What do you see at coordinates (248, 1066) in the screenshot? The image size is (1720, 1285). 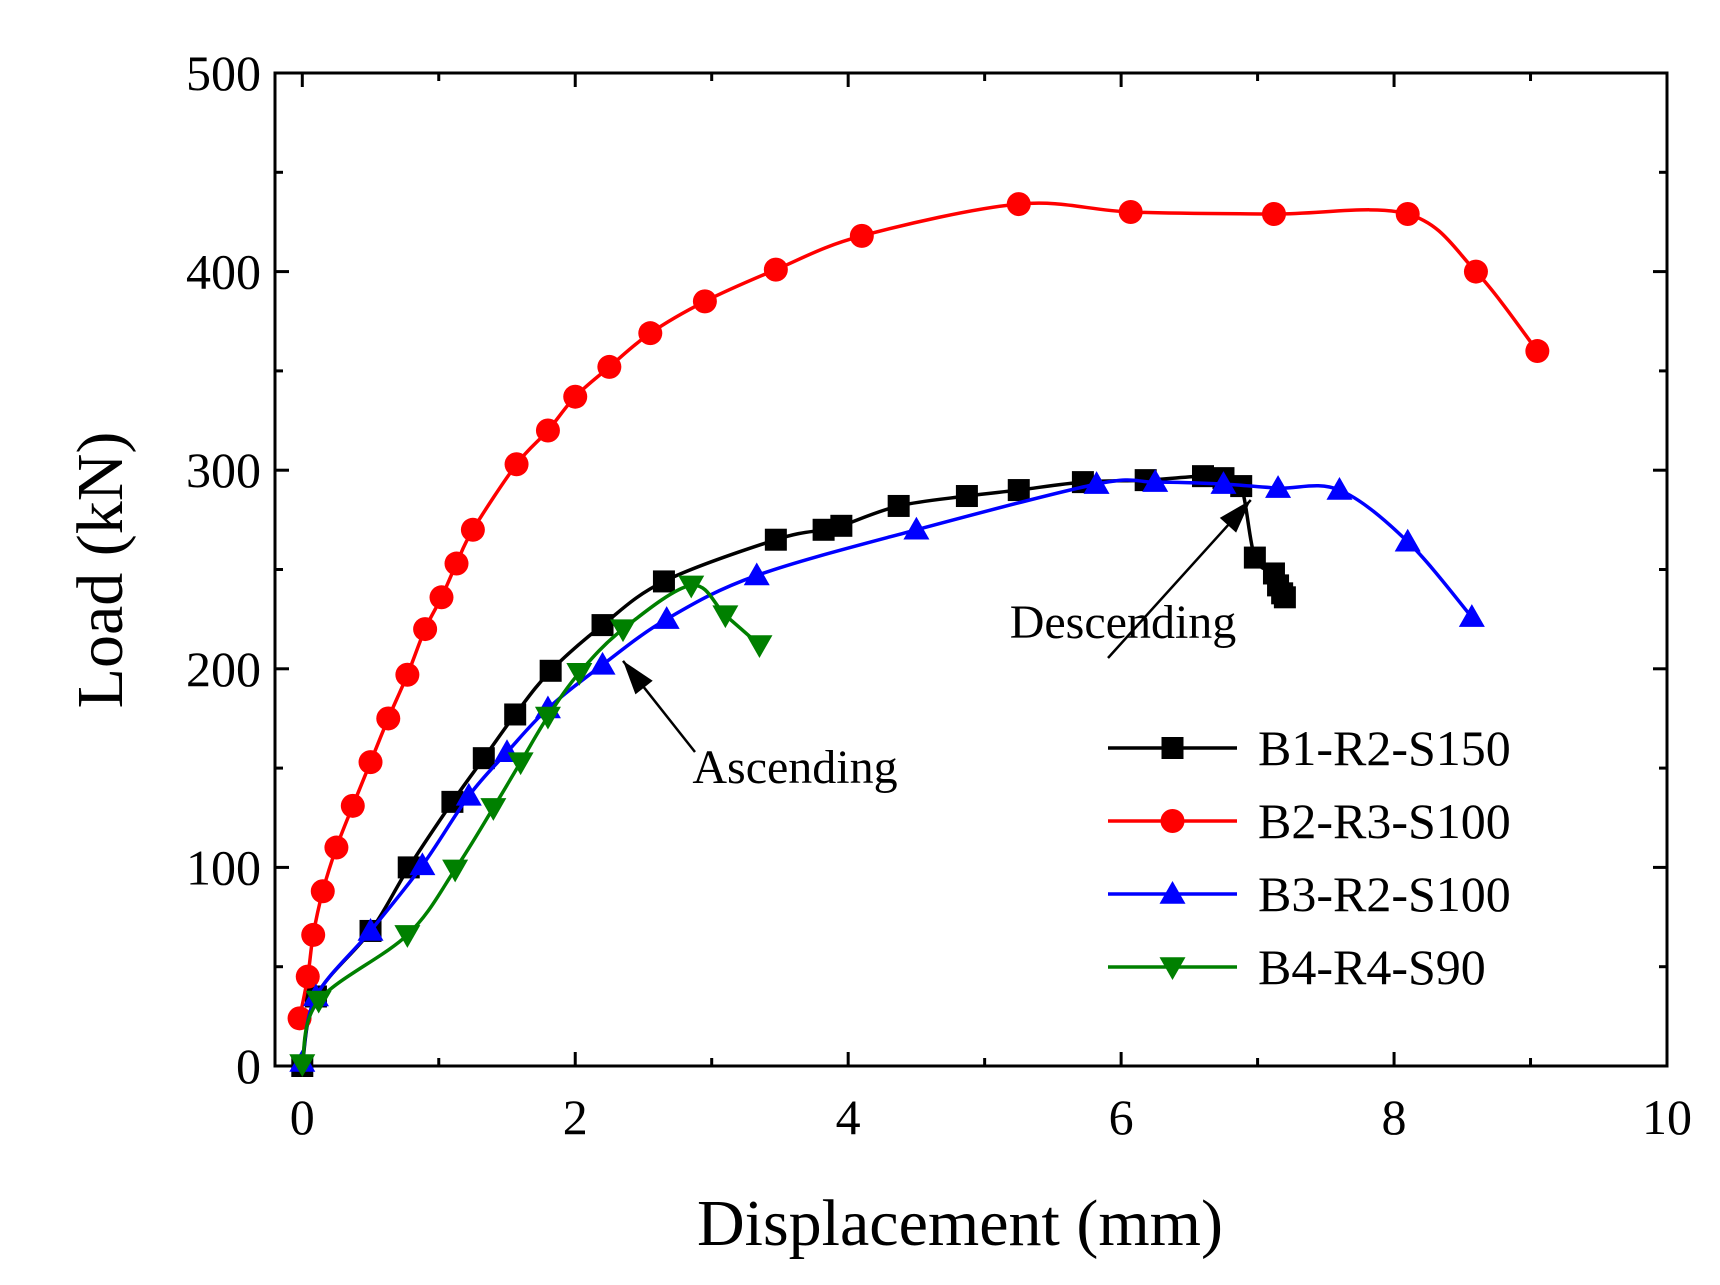 I see `y-tick-label: 0` at bounding box center [248, 1066].